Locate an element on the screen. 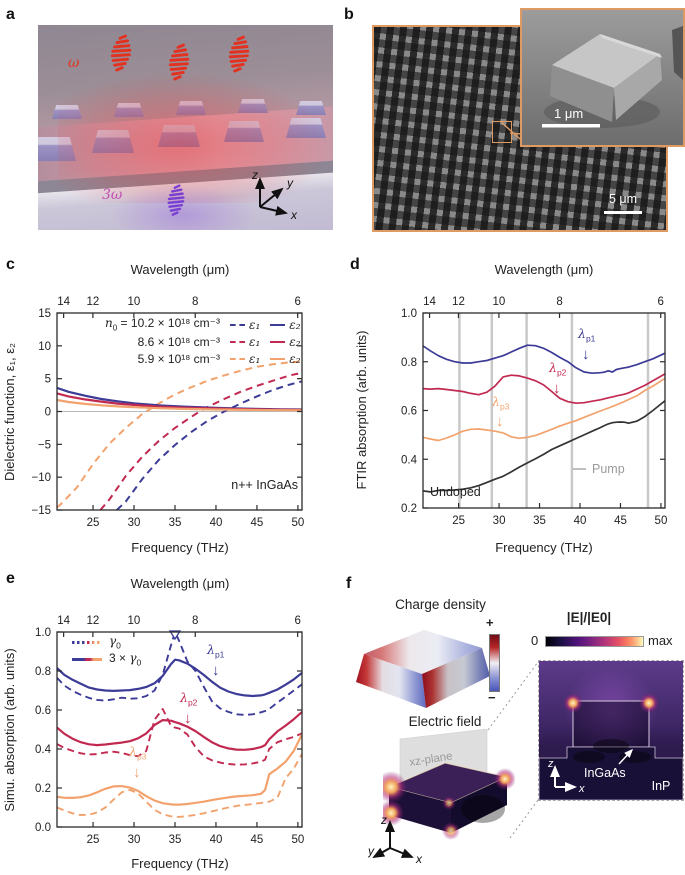  eps1-label: ε₁ is located at coordinates (255, 358).